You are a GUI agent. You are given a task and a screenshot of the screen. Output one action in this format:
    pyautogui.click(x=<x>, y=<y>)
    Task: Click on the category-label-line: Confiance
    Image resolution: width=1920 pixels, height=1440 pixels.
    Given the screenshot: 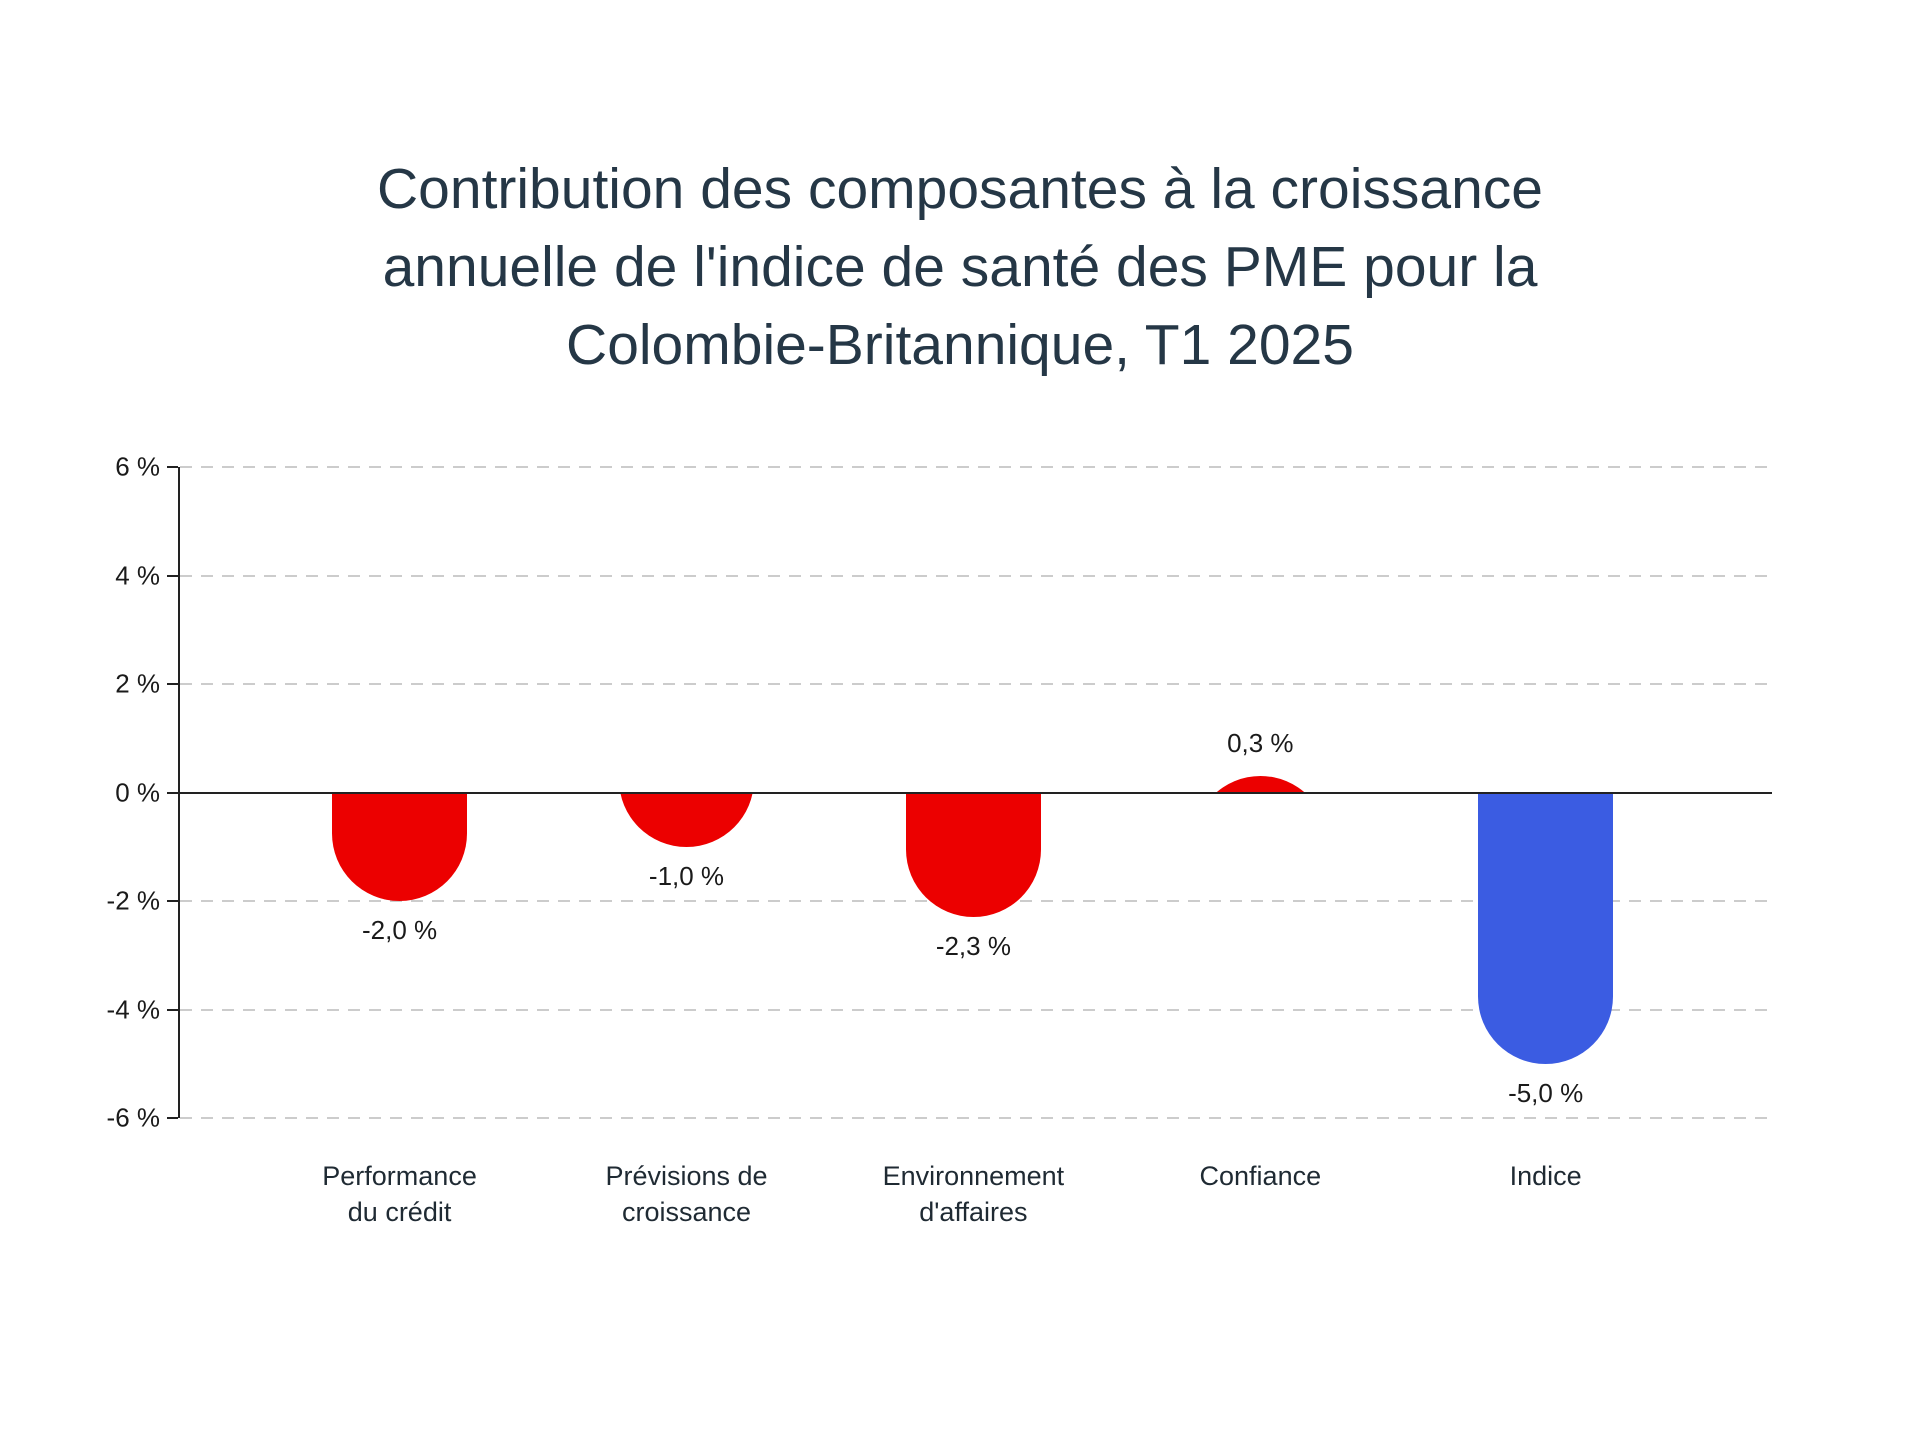 What is the action you would take?
    pyautogui.click(x=1260, y=1176)
    